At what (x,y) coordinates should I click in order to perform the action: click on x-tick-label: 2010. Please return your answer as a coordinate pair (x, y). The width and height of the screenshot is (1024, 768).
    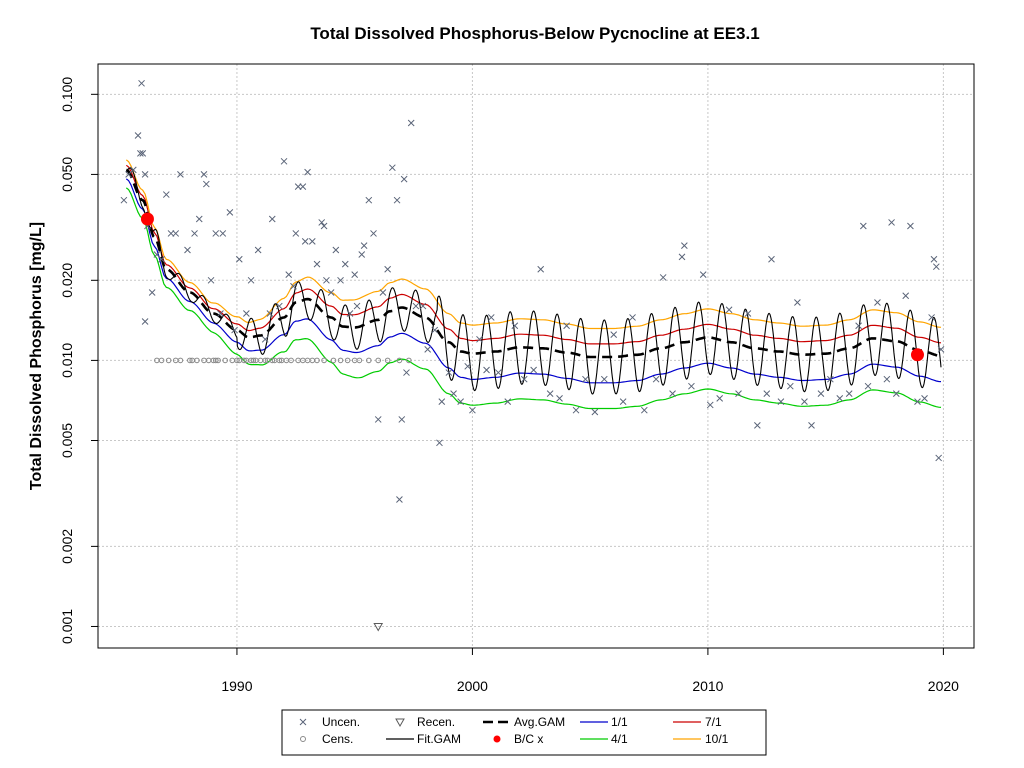
    Looking at the image, I should click on (707, 686).